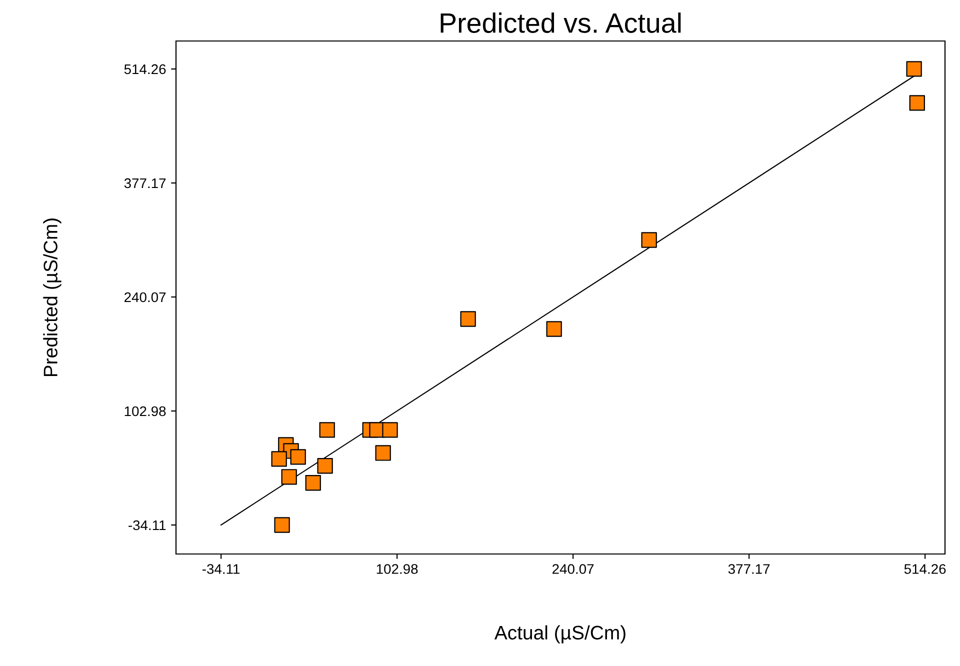 Image resolution: width=960 pixels, height=666 pixels. I want to click on chart-title: Predicted vs. Actual, so click(560, 22).